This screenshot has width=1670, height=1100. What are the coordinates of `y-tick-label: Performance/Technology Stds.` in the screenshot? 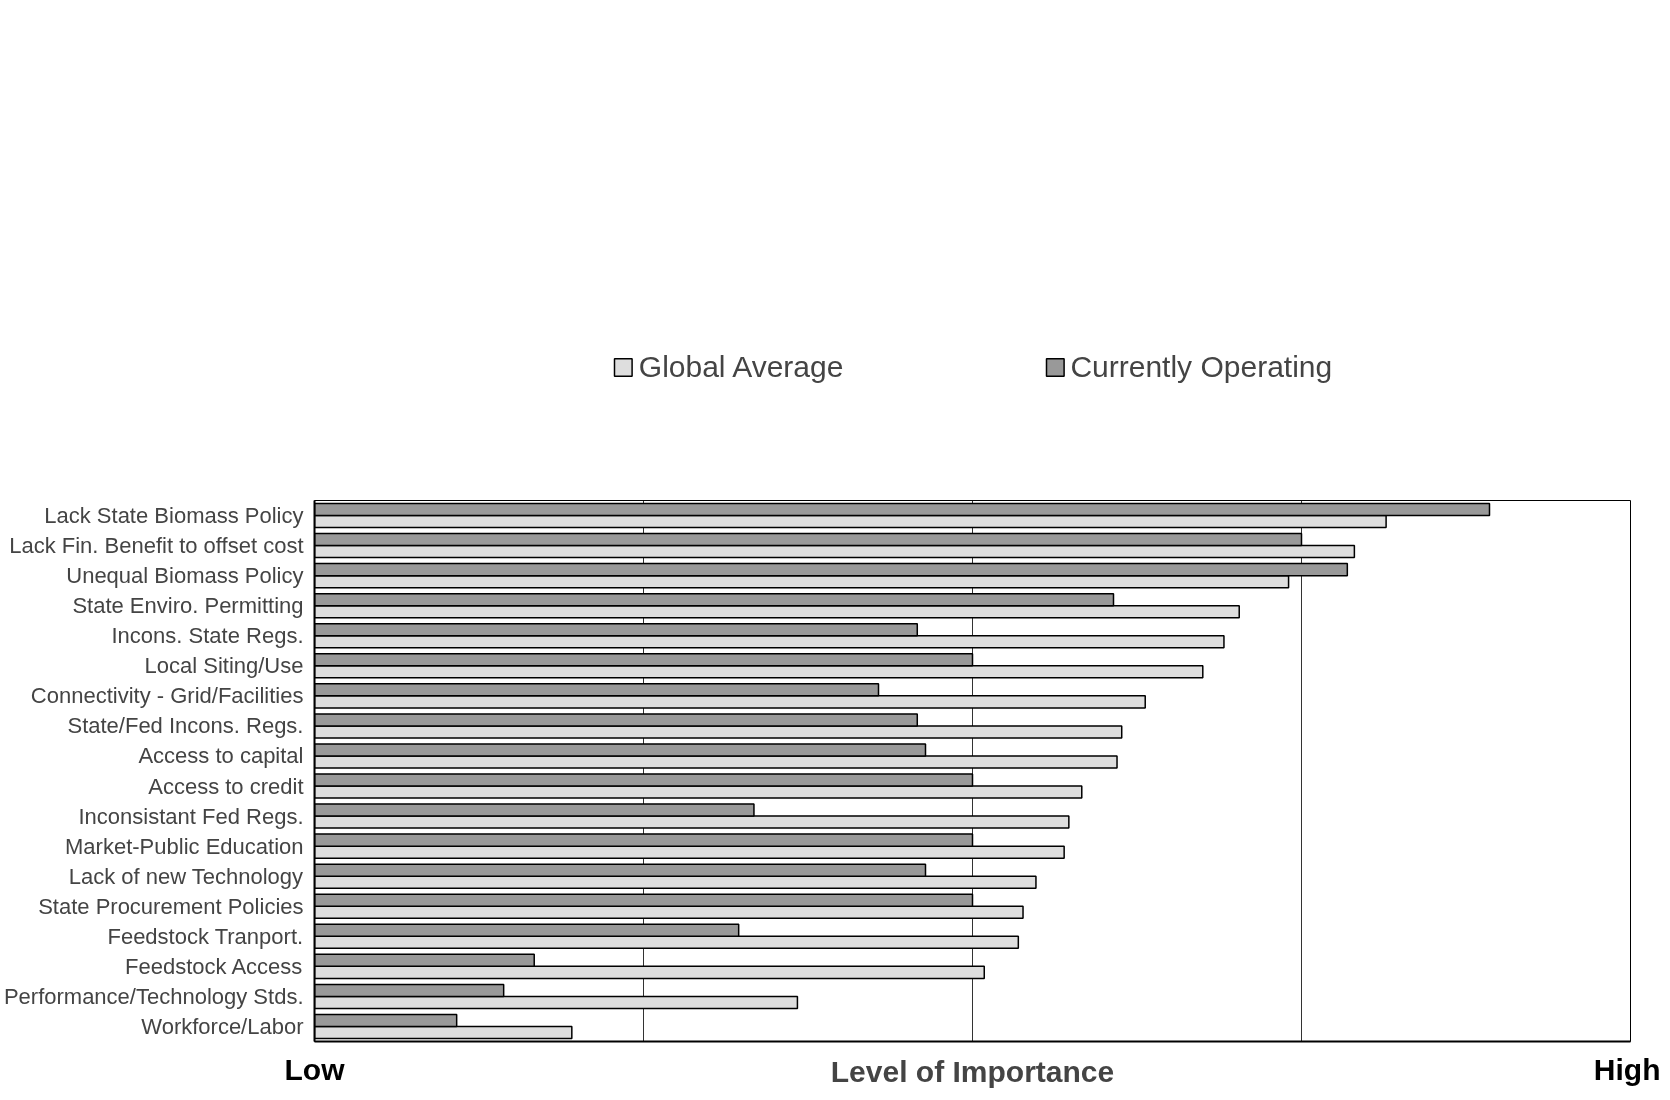 It's located at (153, 996).